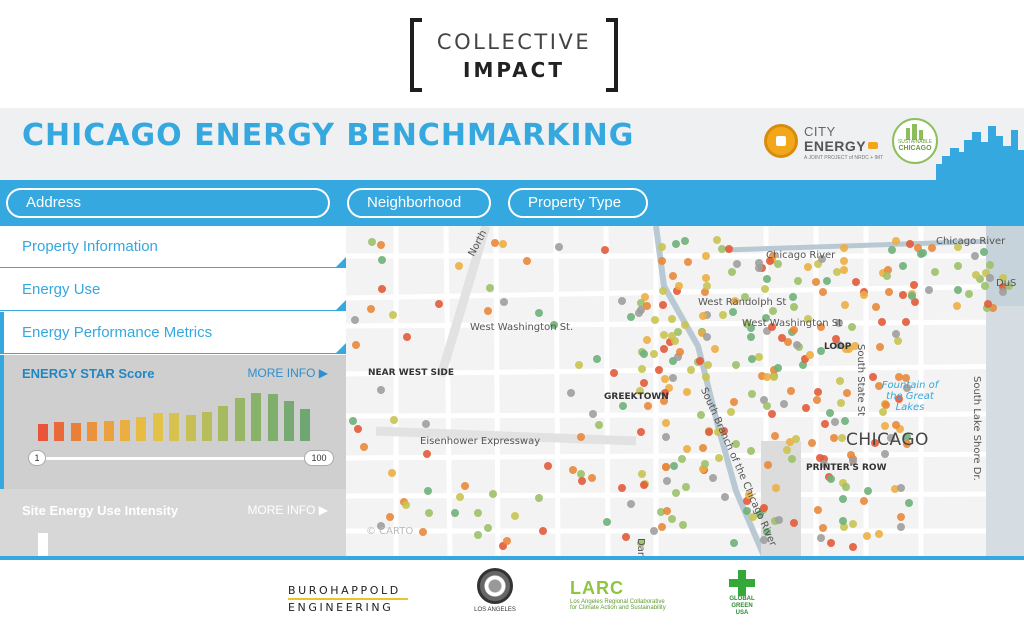 The width and height of the screenshot is (1024, 636). I want to click on usgbc-la-logo: LOS ANGELES, so click(495, 590).